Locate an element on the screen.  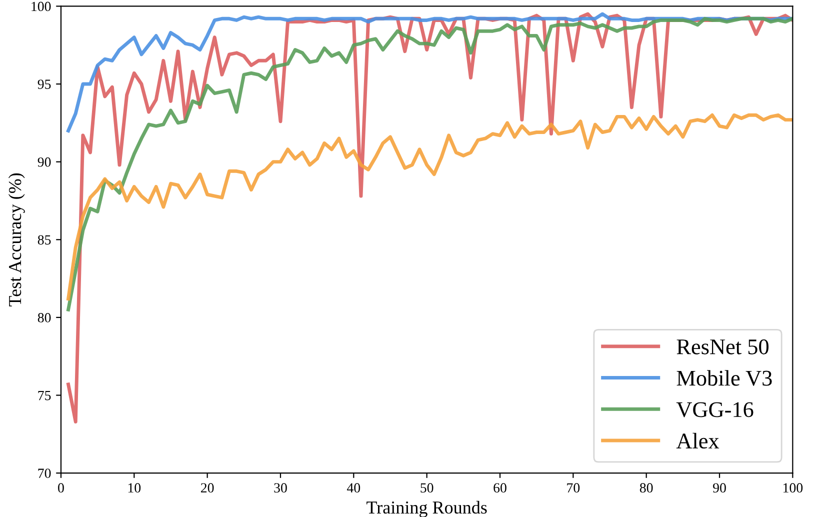
x-tick-label: 70 is located at coordinates (573, 488).